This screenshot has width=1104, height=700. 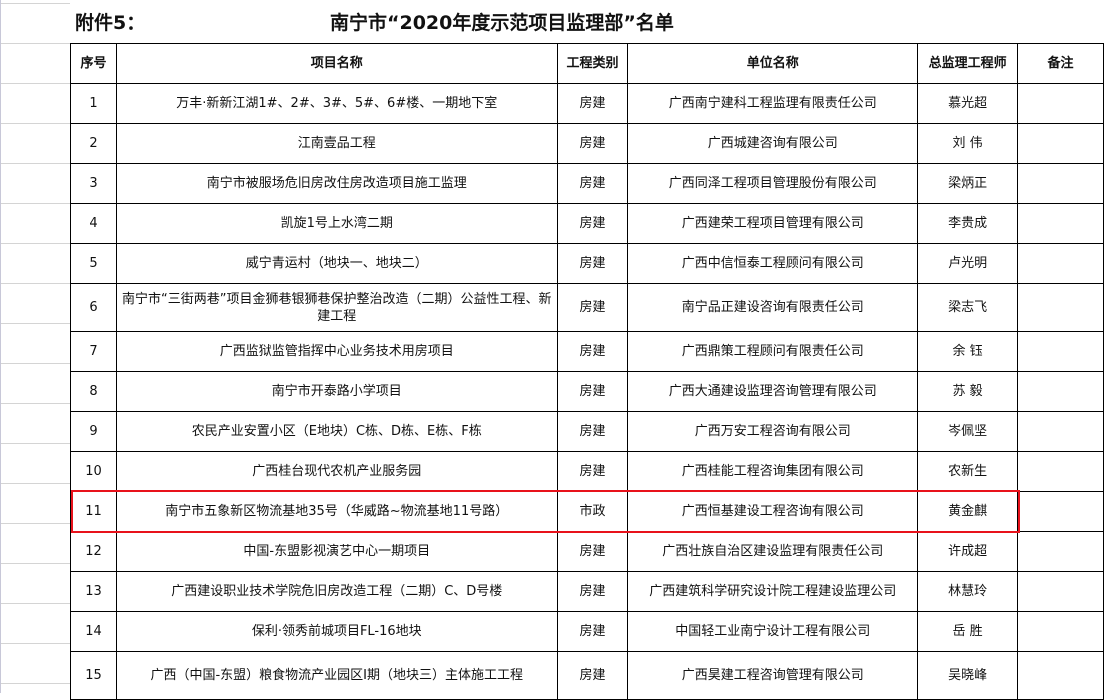 I want to click on header-cell: 项目名称, so click(x=336, y=63).